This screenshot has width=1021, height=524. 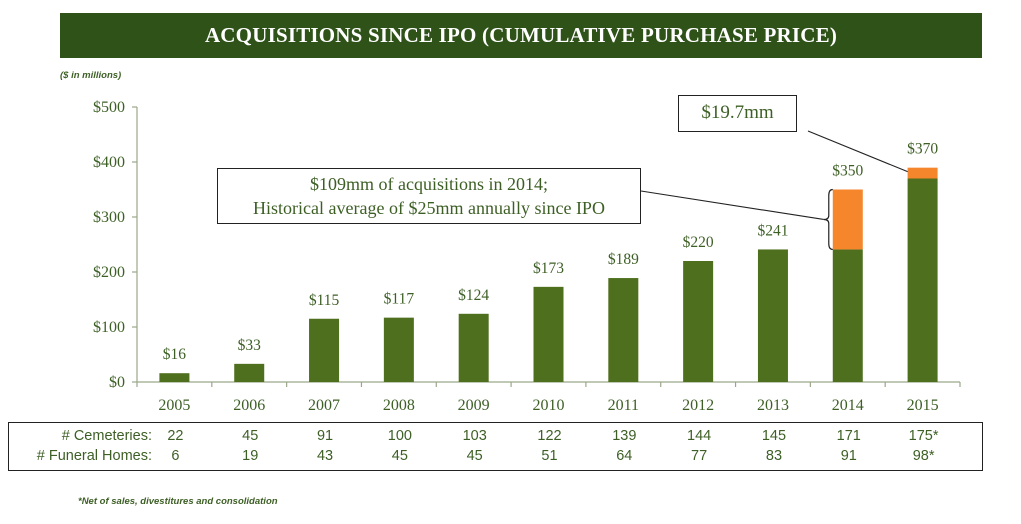 I want to click on count-cell: 171, so click(x=848, y=436).